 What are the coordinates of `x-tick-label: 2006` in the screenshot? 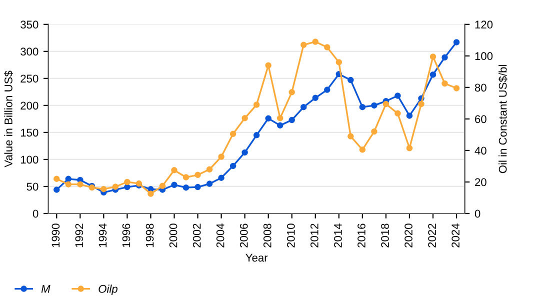 It's located at (244, 236).